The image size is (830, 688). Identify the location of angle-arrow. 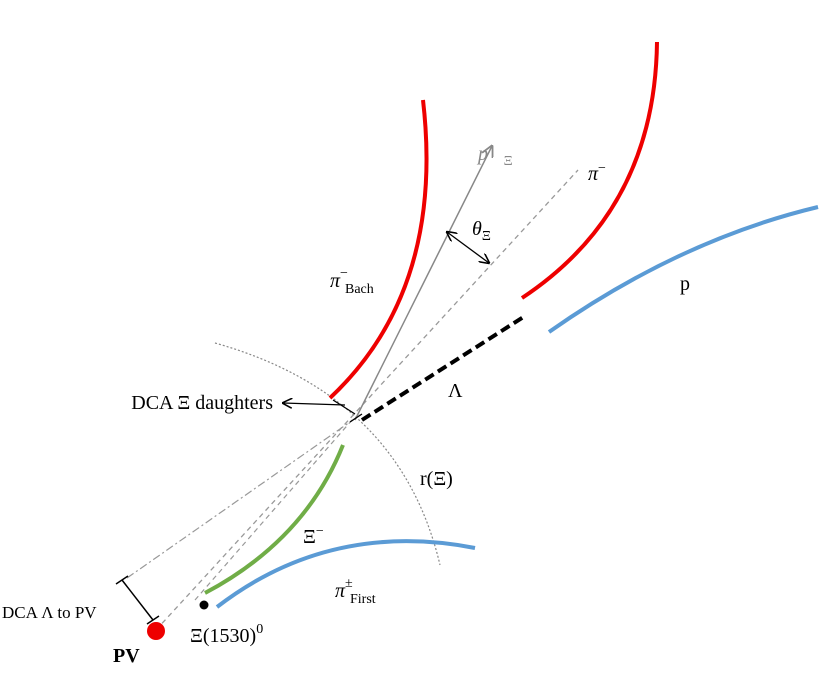
(468, 247).